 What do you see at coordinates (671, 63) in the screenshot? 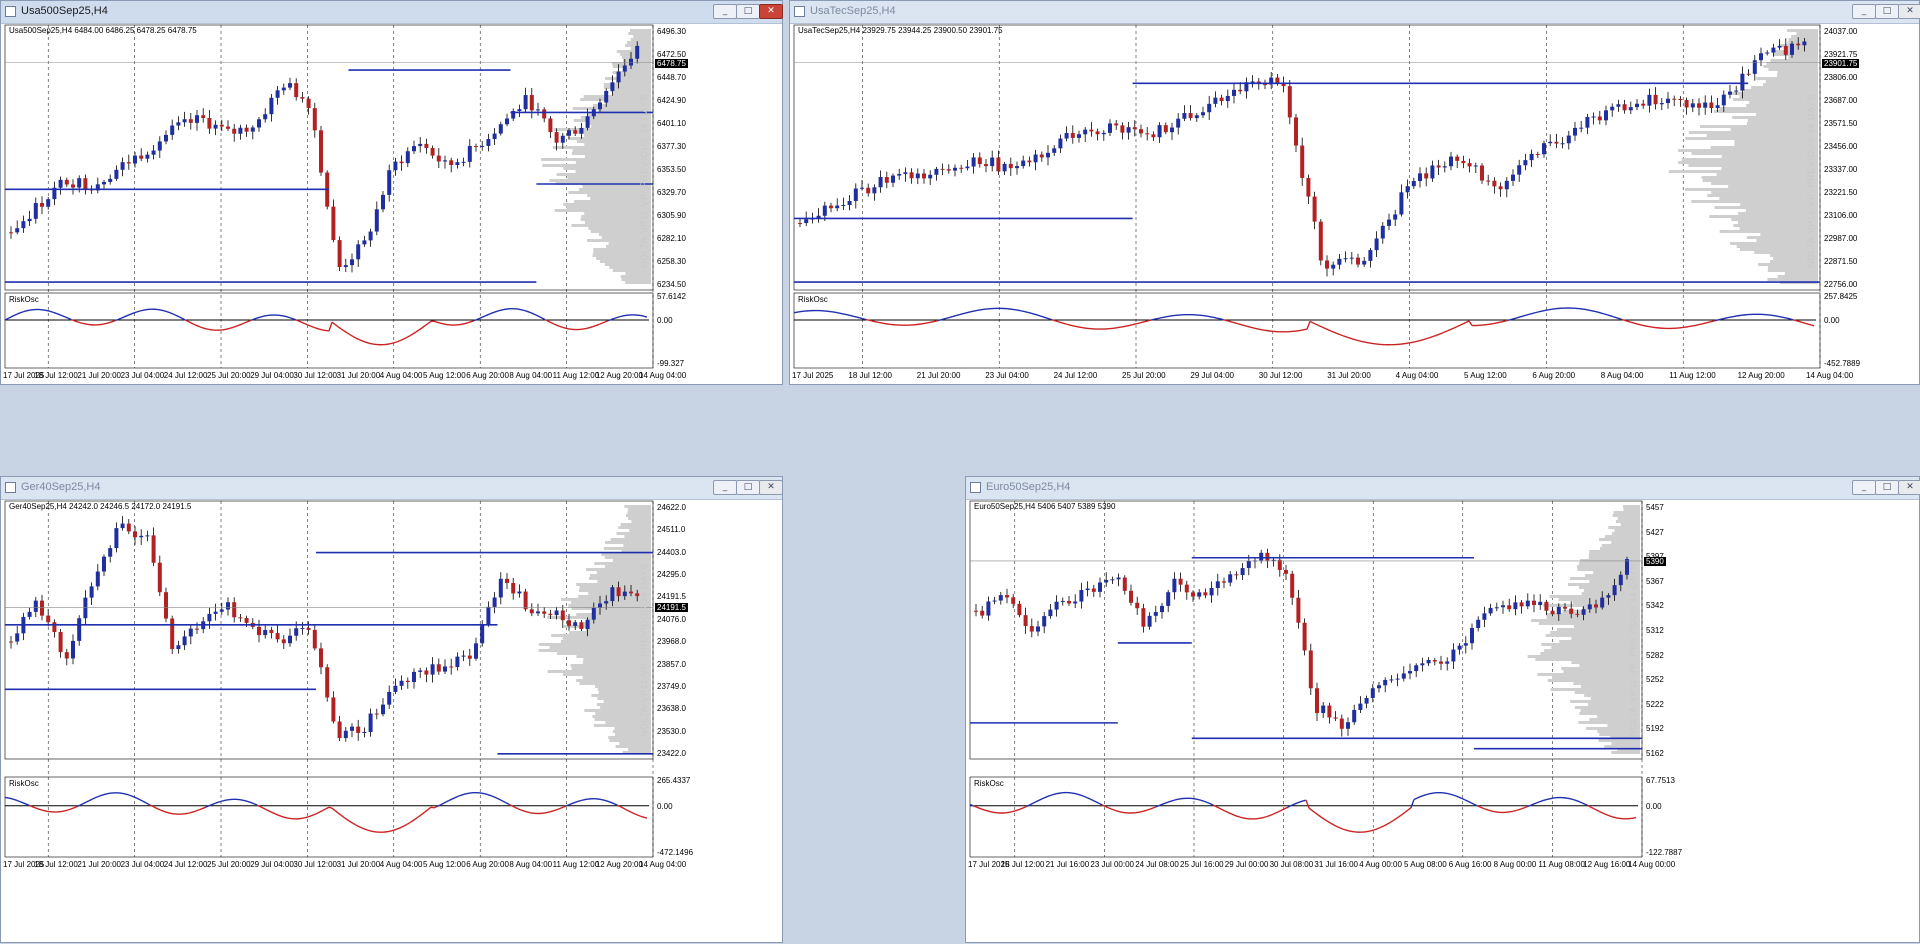
I see `current-price-badge: 6478.75` at bounding box center [671, 63].